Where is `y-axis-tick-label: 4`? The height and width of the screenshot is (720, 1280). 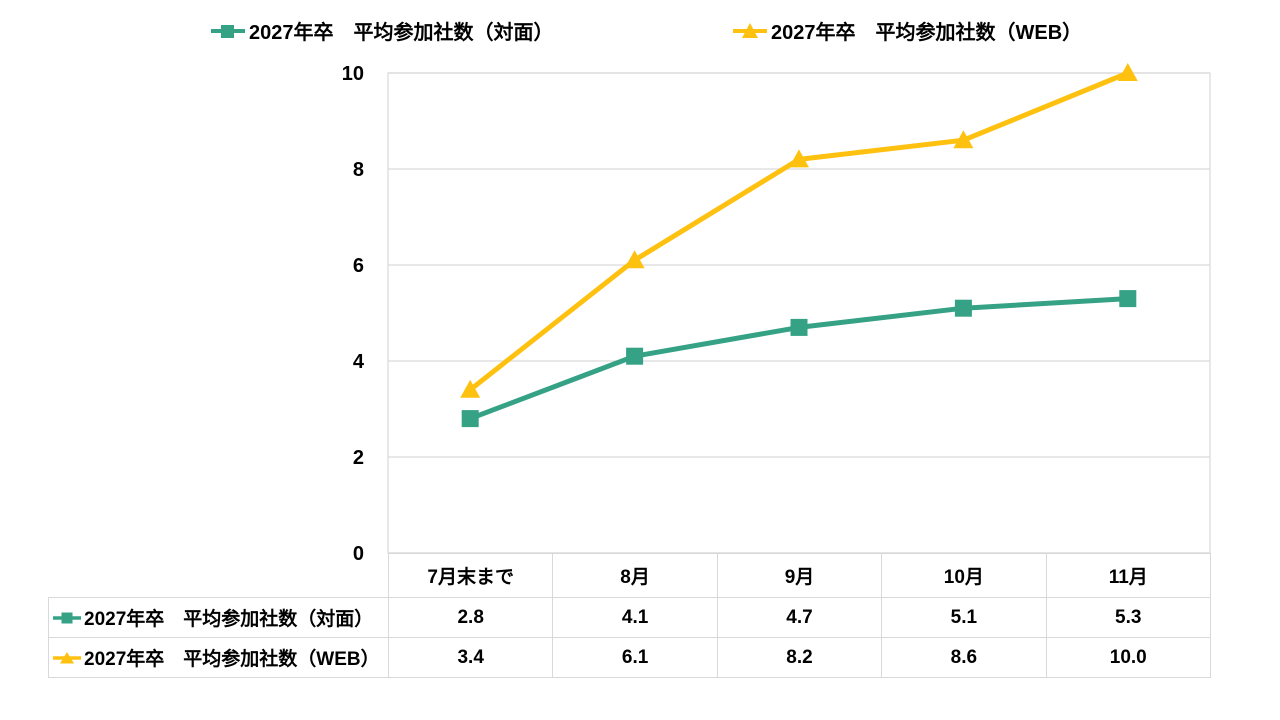
y-axis-tick-label: 4 is located at coordinates (359, 362).